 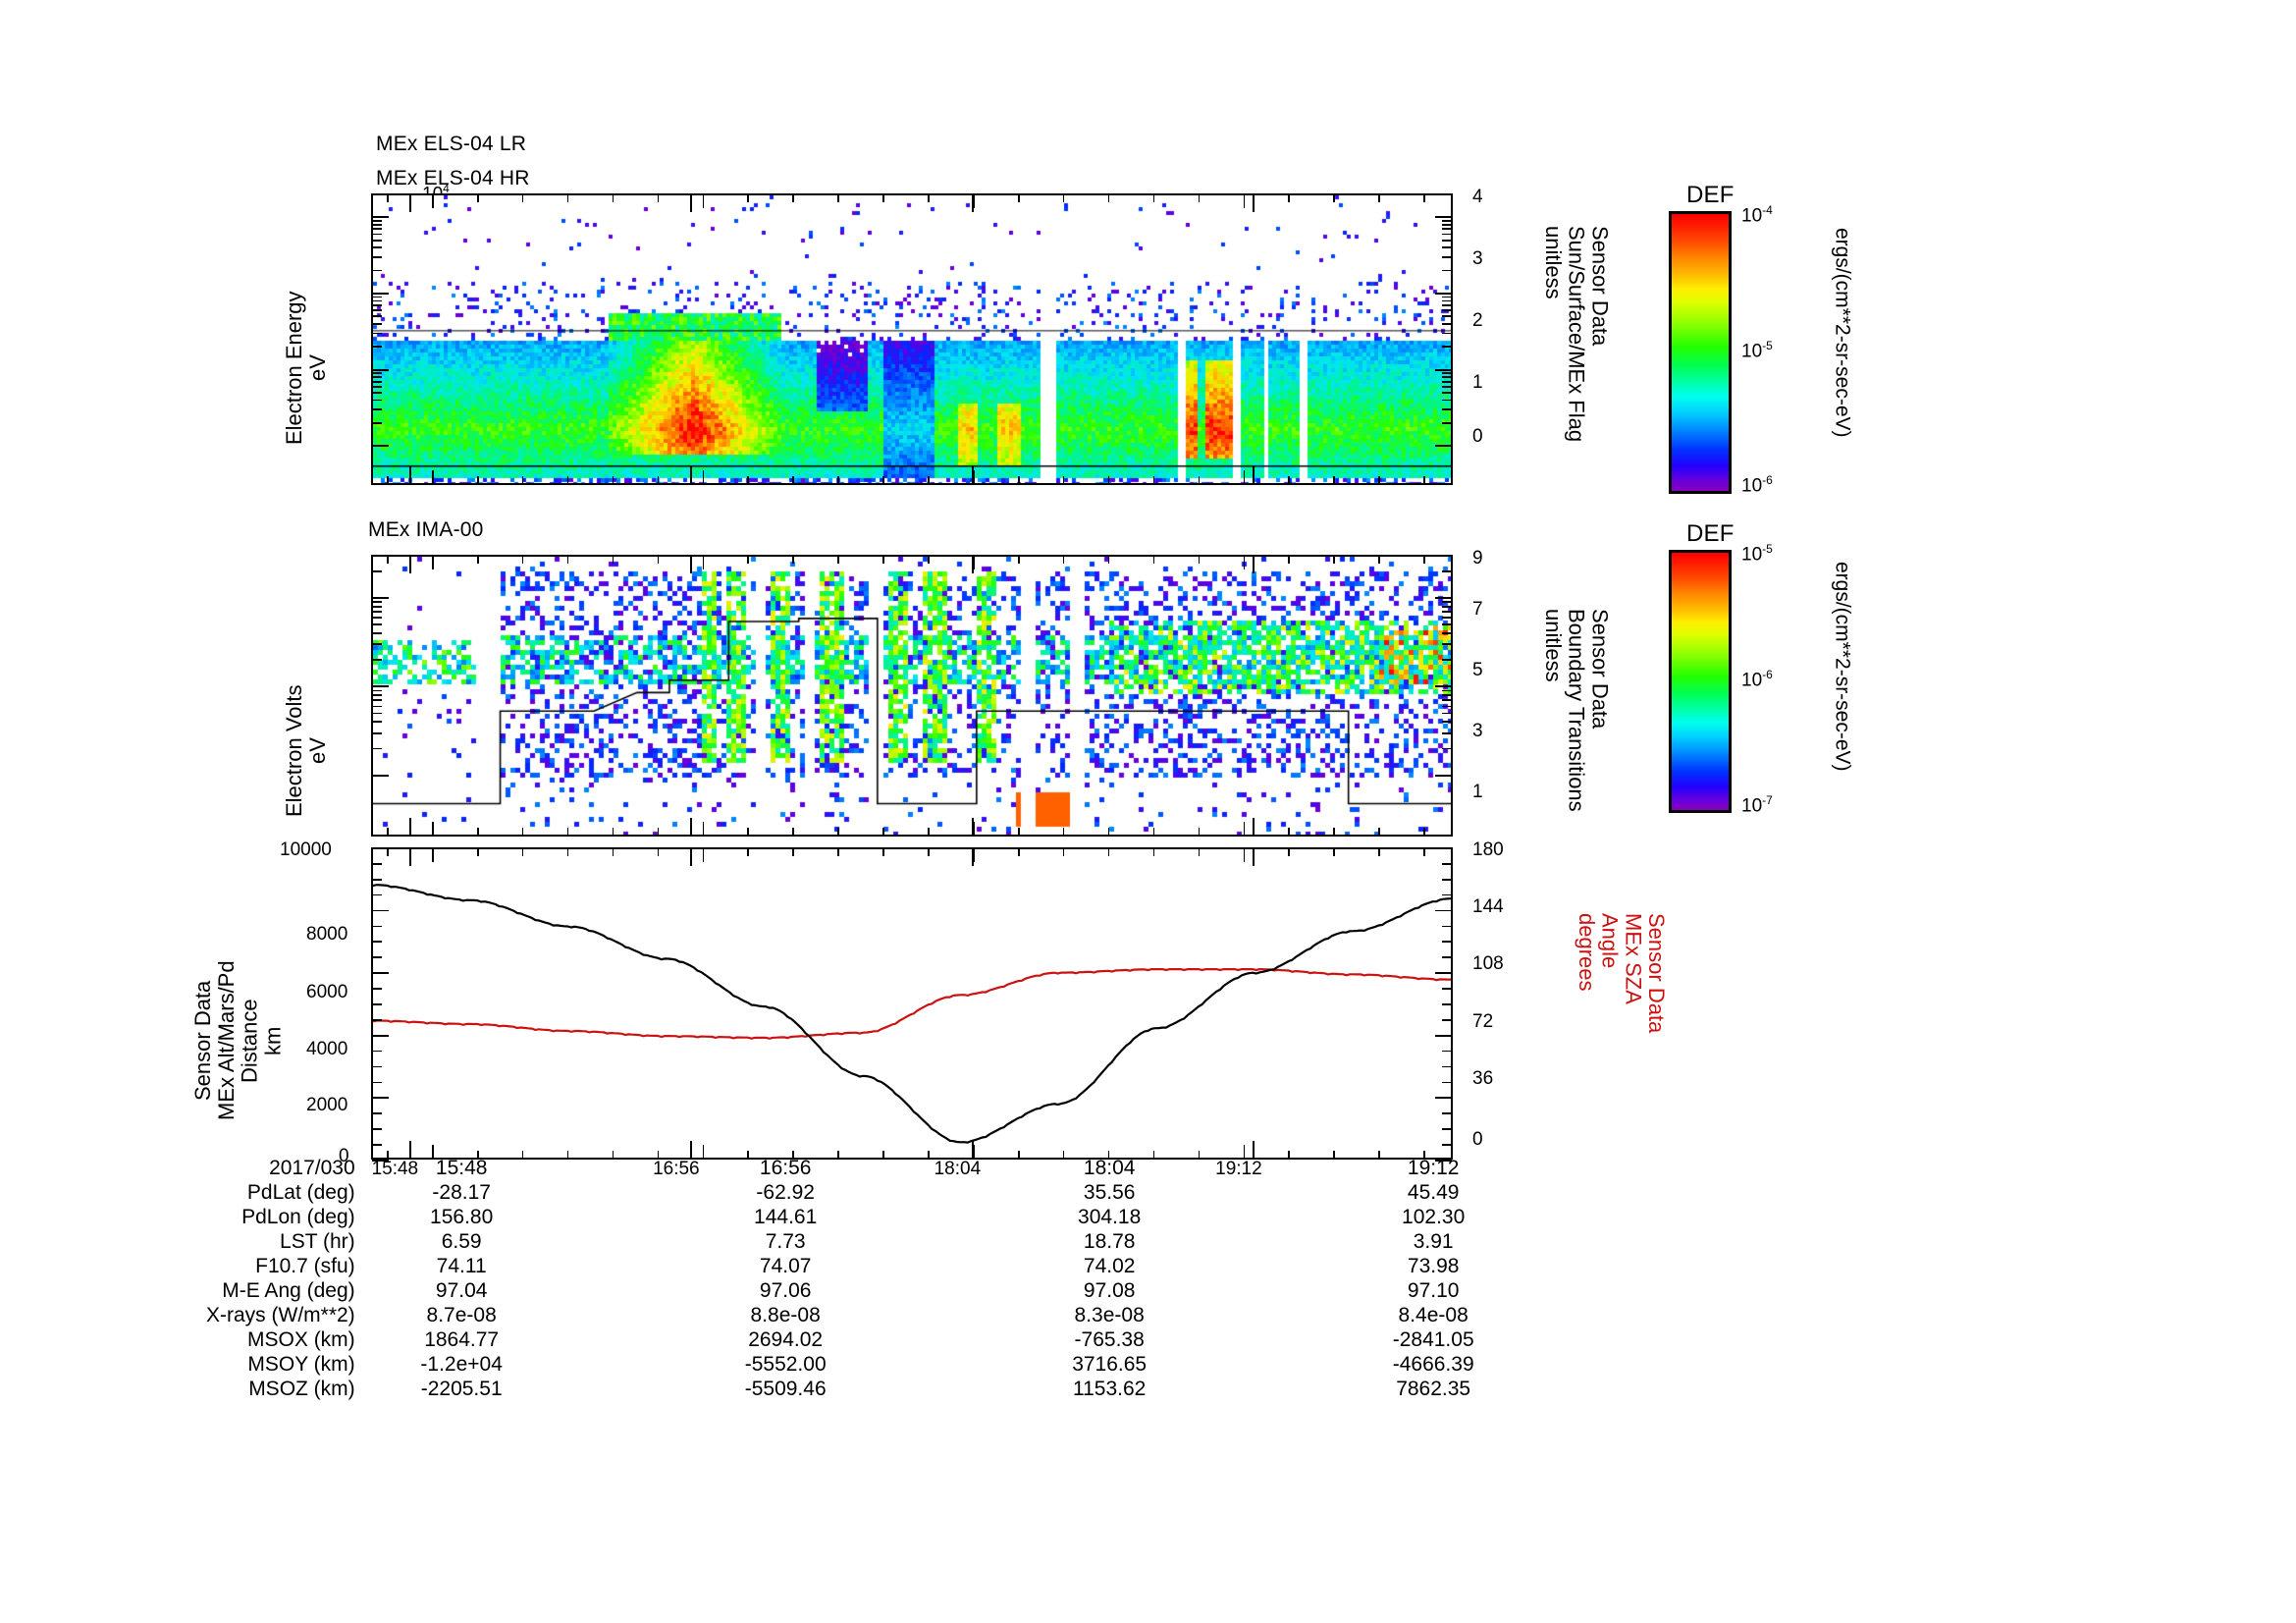 I want to click on alt-ytick-4000: 4000, so click(x=327, y=1049).